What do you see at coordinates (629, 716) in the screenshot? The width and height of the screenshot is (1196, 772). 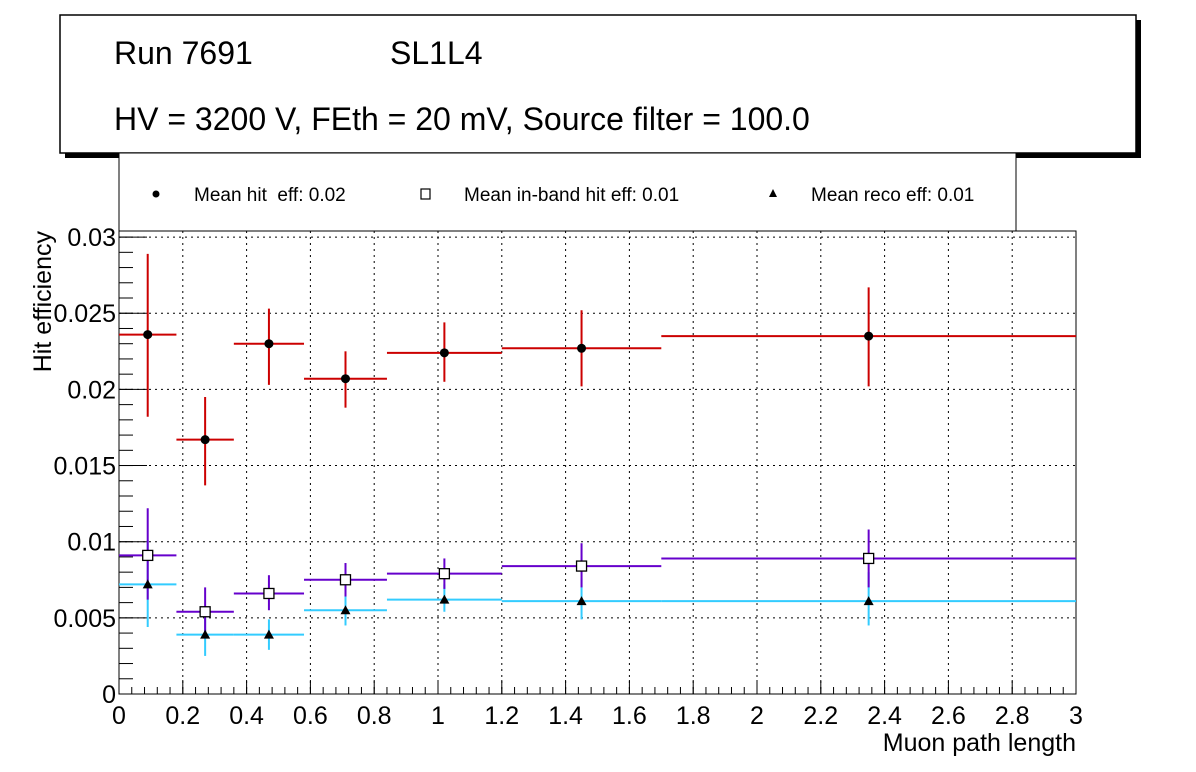 I see `x-tick-label: 1.6` at bounding box center [629, 716].